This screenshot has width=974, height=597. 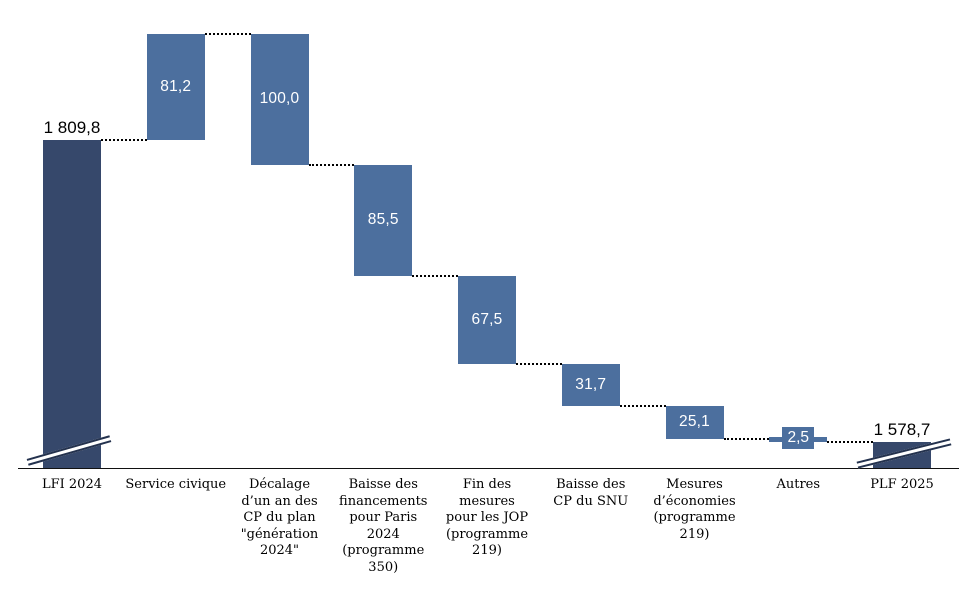 What do you see at coordinates (694, 484) in the screenshot?
I see `category-label-line: Mesures` at bounding box center [694, 484].